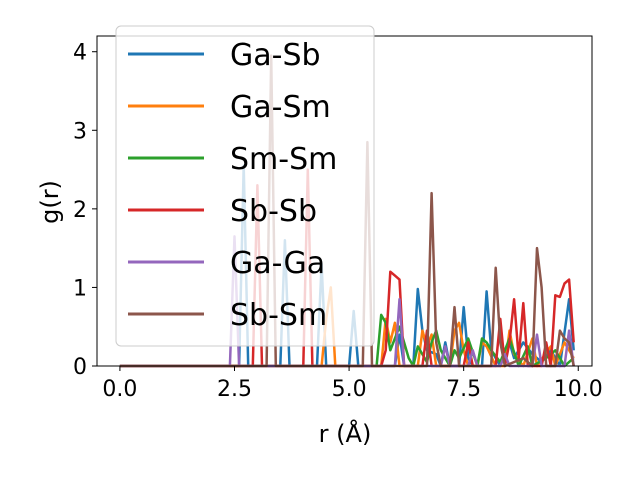 This screenshot has height=480, width=640. What do you see at coordinates (273, 211) in the screenshot?
I see `legend-label-3: Sb-Sb` at bounding box center [273, 211].